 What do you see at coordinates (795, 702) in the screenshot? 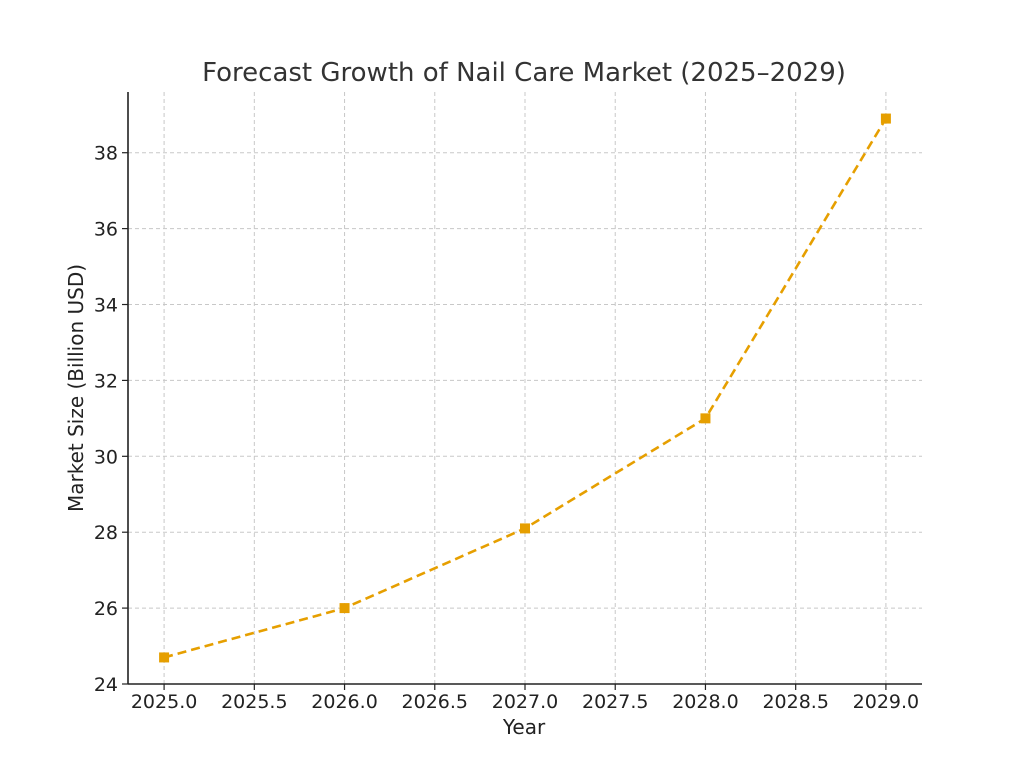
I see `x-tick-label: 2028.5` at bounding box center [795, 702].